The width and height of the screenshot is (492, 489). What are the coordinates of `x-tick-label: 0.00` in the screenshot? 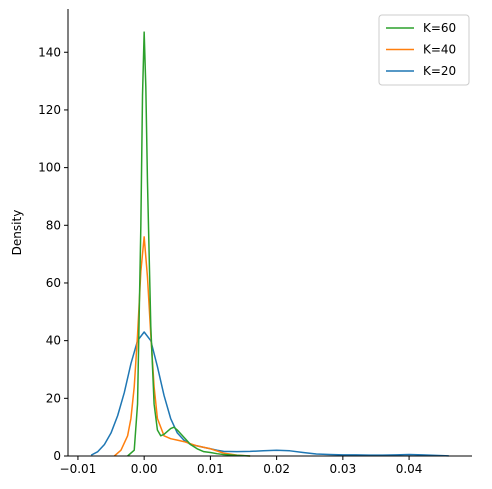 It's located at (144, 469).